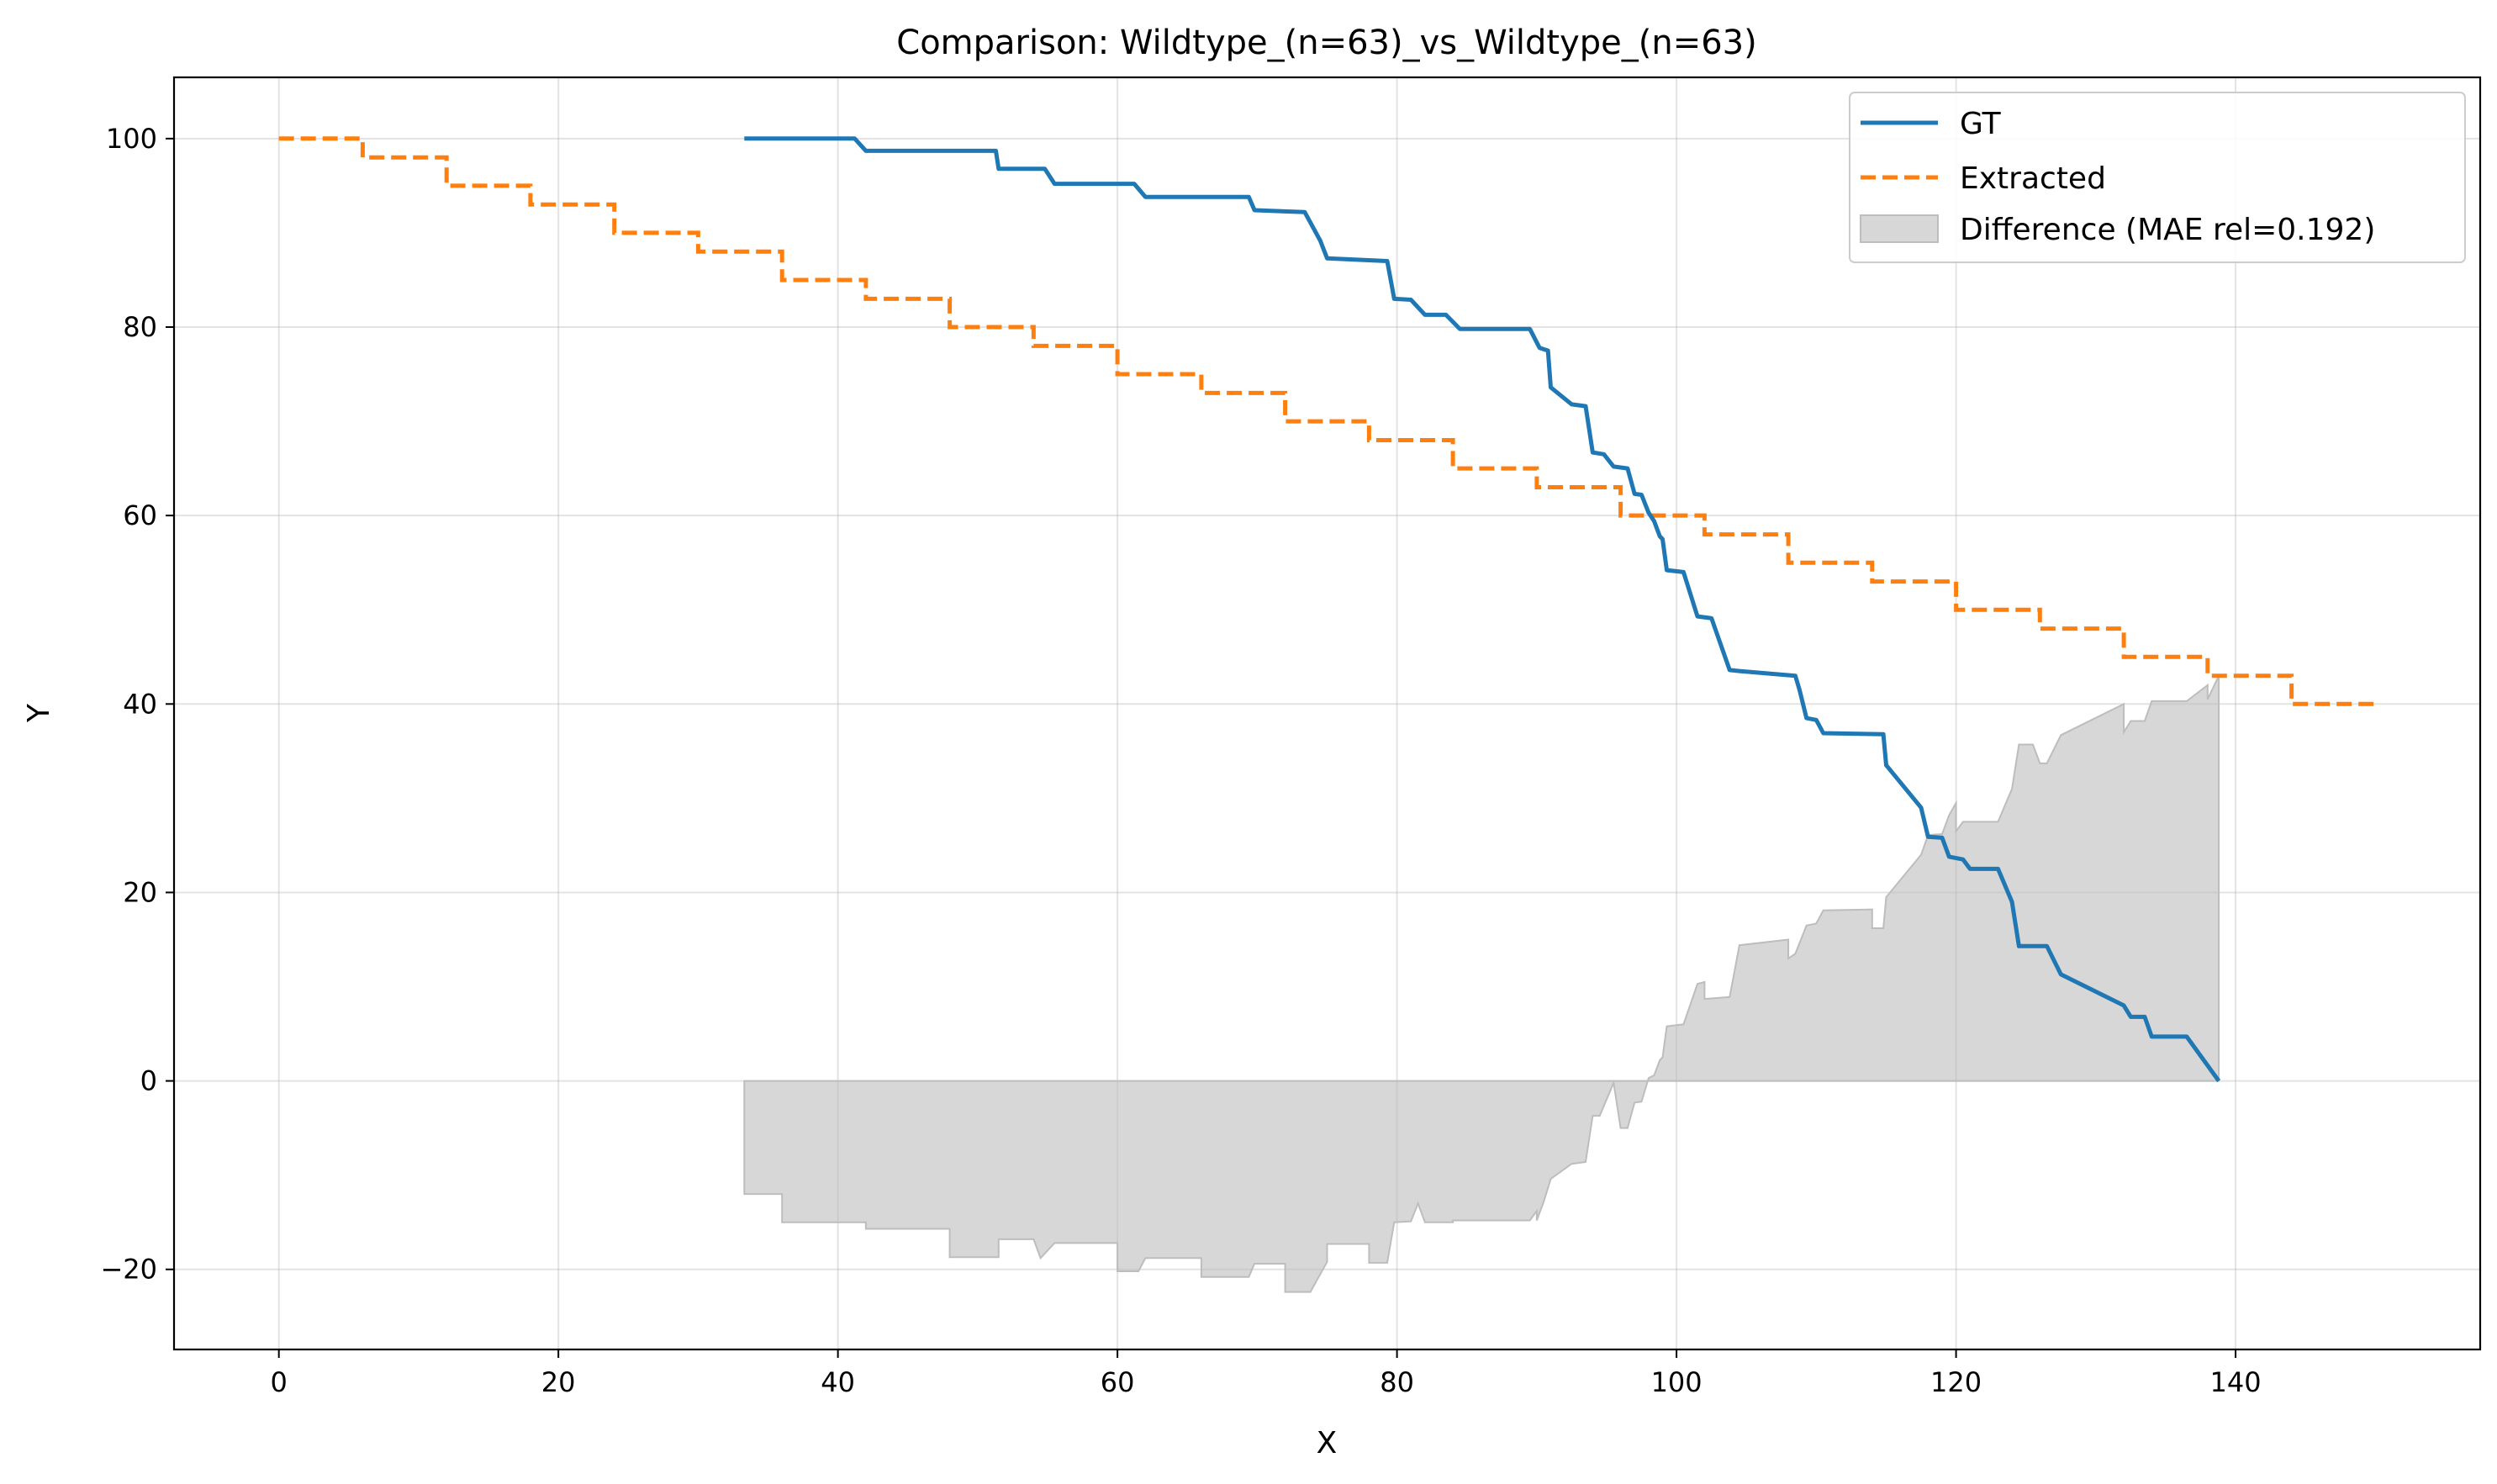  I want to click on x-tick-label: 20, so click(558, 1382).